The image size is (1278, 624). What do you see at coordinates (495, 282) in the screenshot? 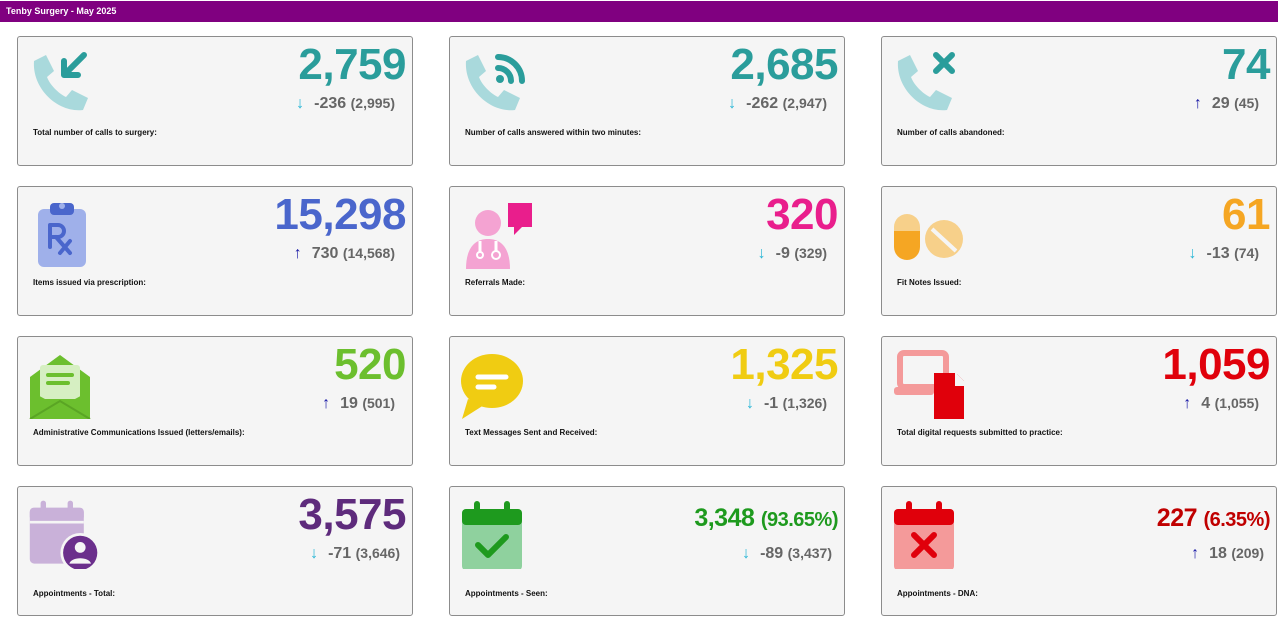
I see `kpi-label: Referrals Made:` at bounding box center [495, 282].